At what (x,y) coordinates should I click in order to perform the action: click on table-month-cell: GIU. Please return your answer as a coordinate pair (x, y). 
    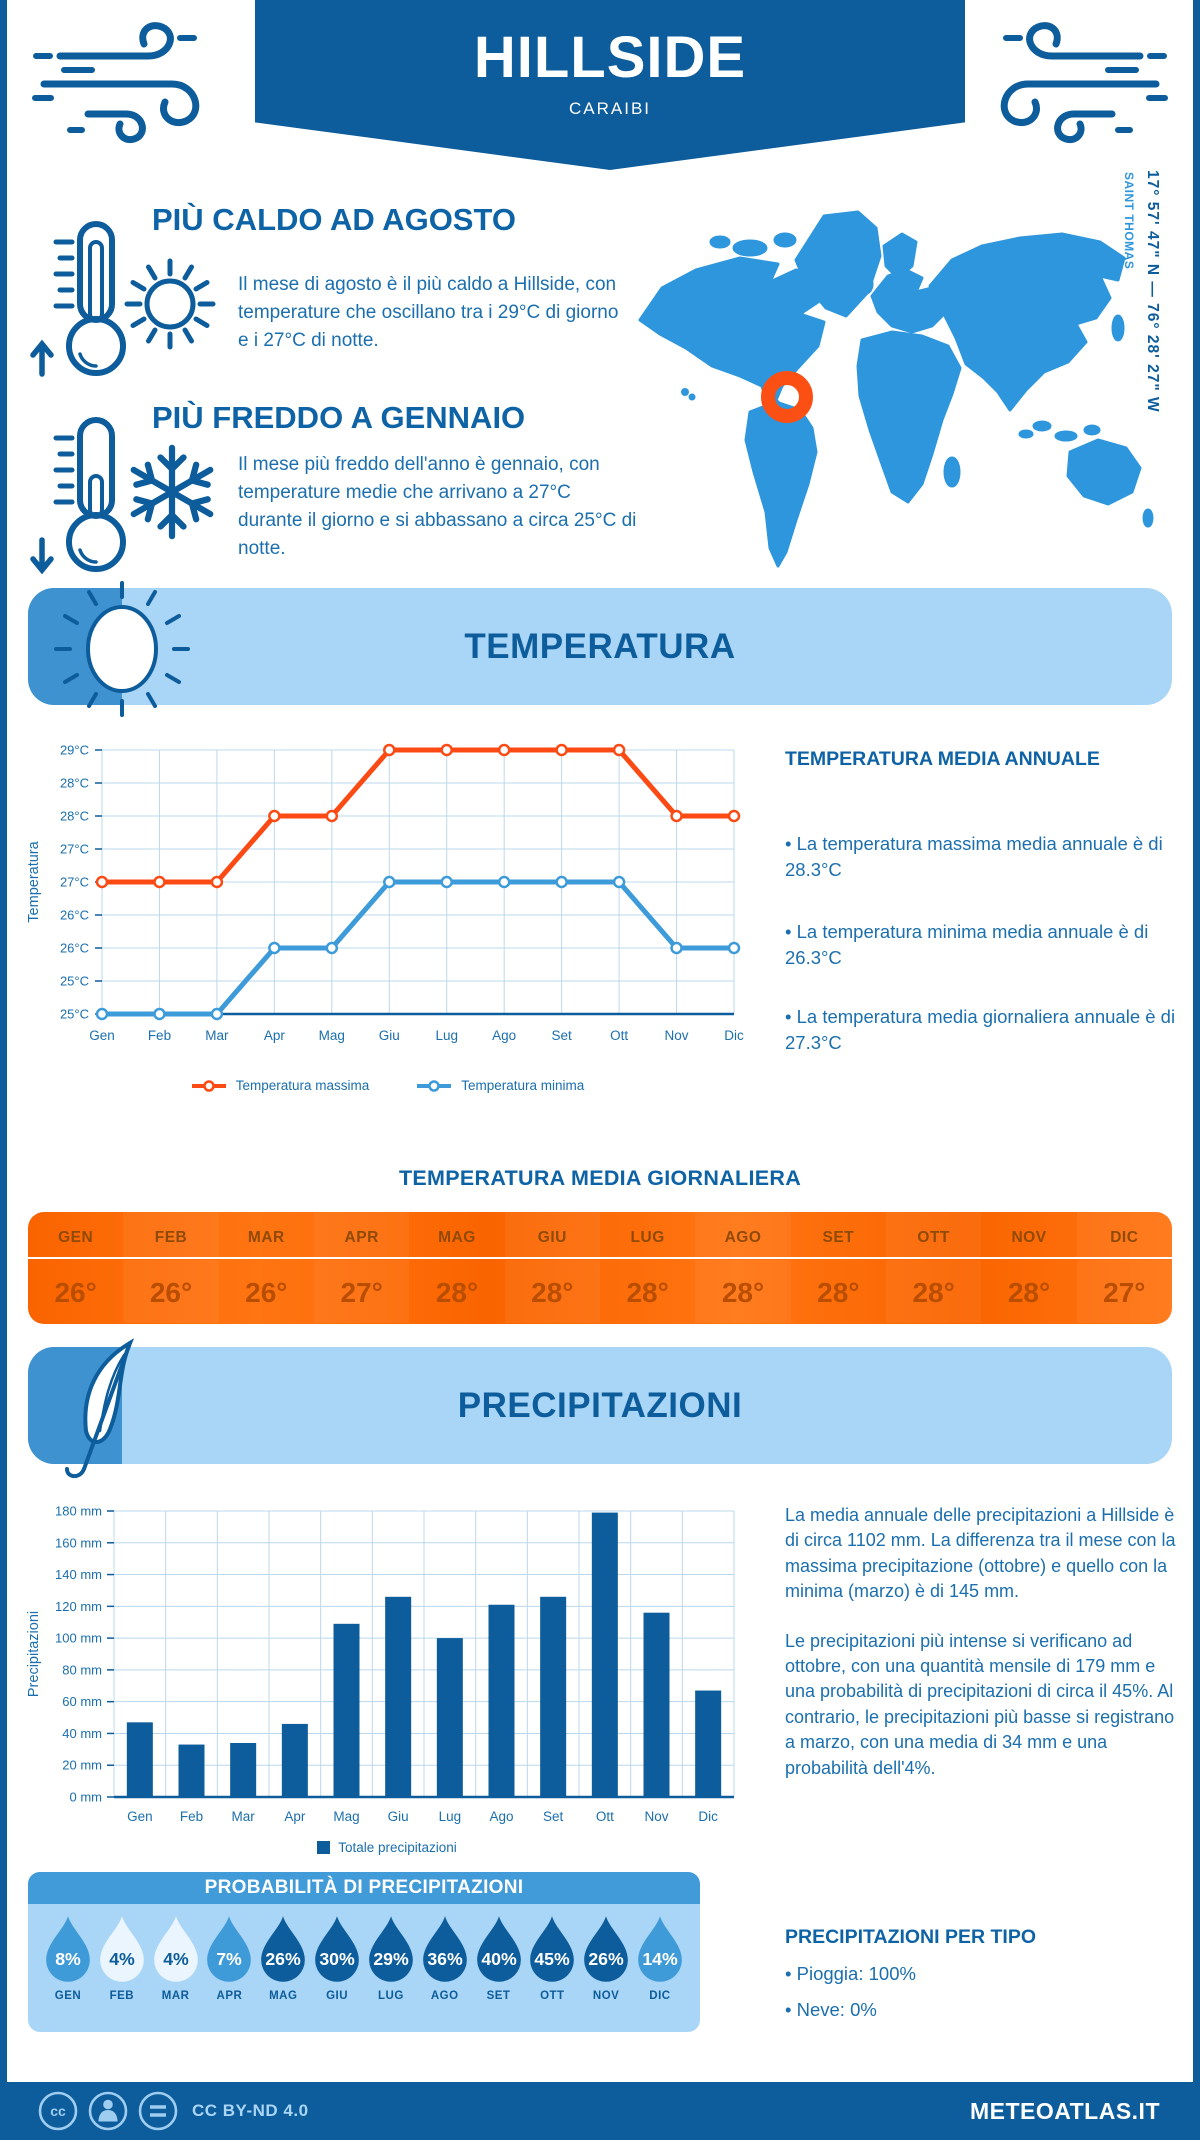
    Looking at the image, I should click on (552, 1235).